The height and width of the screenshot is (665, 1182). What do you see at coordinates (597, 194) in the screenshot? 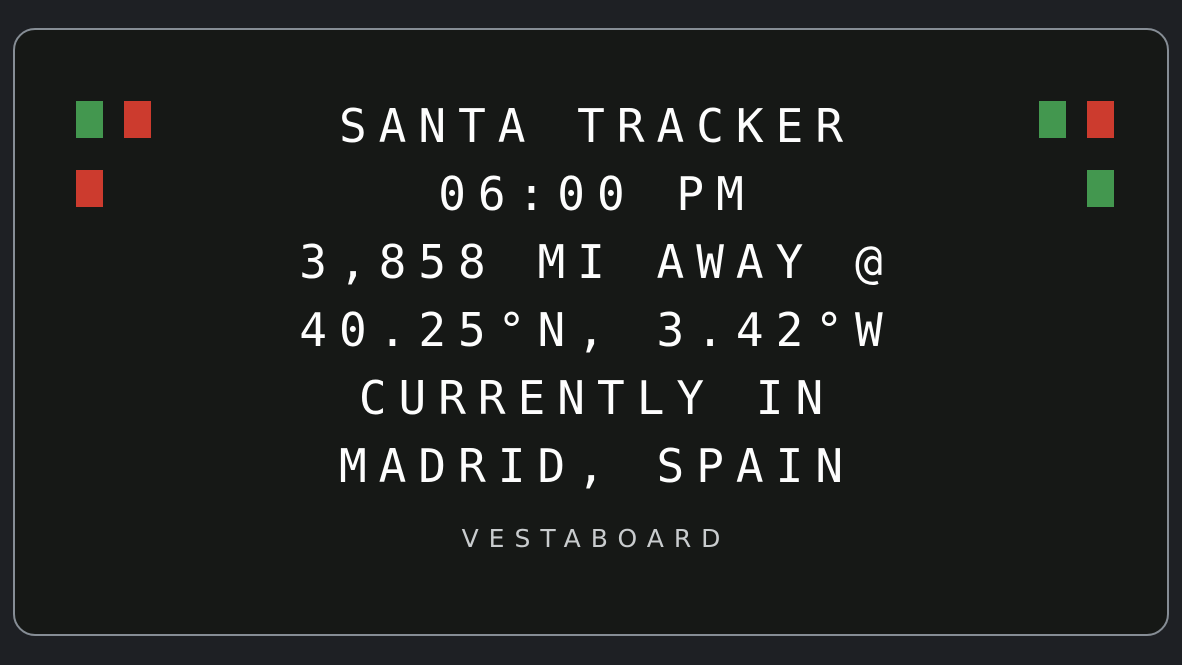
I see `board-row-text: 06:00 PM` at bounding box center [597, 194].